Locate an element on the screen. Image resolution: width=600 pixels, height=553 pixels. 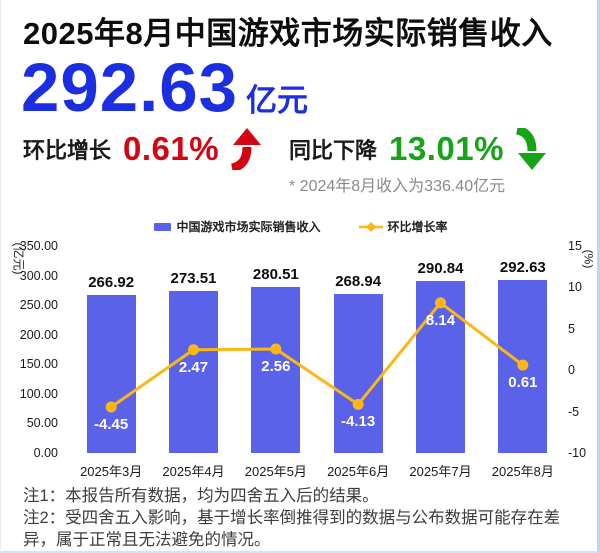
bar-value-label: 292.63 is located at coordinates (522, 267).